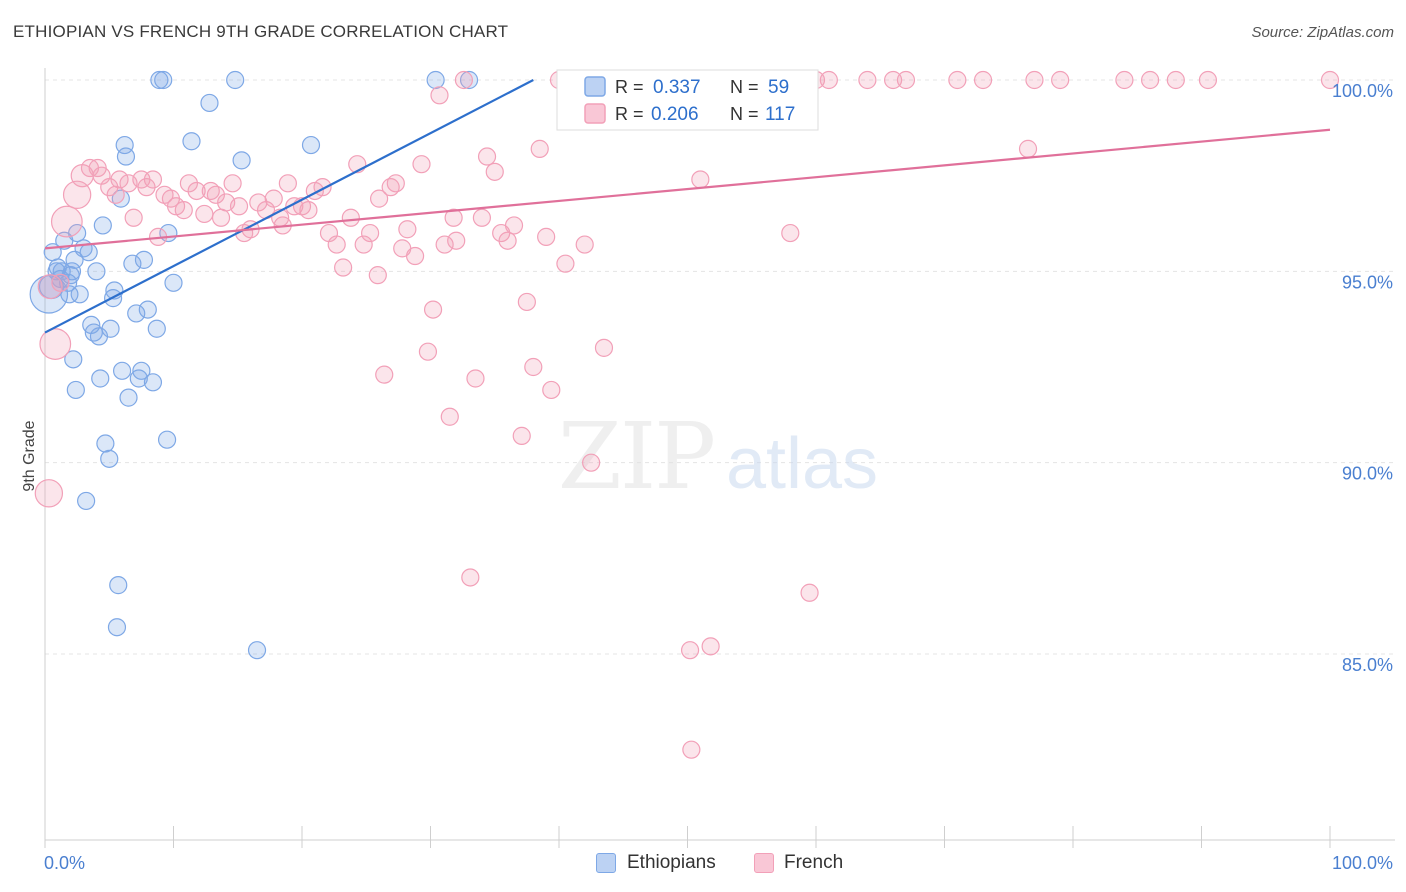 This screenshot has height=892, width=1406. What do you see at coordinates (1362, 863) in the screenshot?
I see `x-tick-label-1: 100.0%` at bounding box center [1362, 863].